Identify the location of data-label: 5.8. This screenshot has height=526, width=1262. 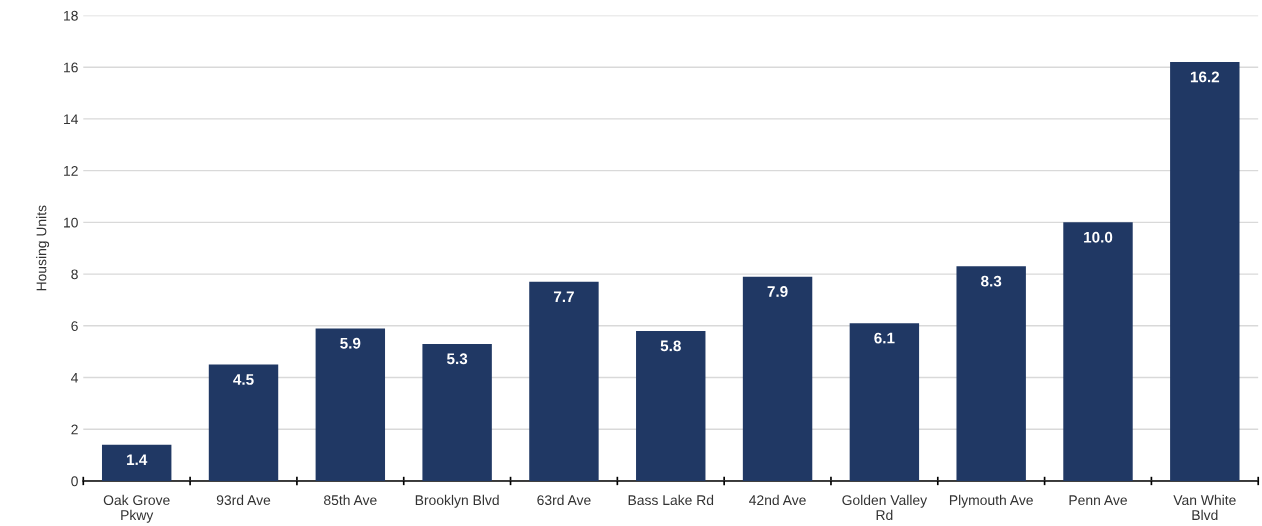
(670, 346).